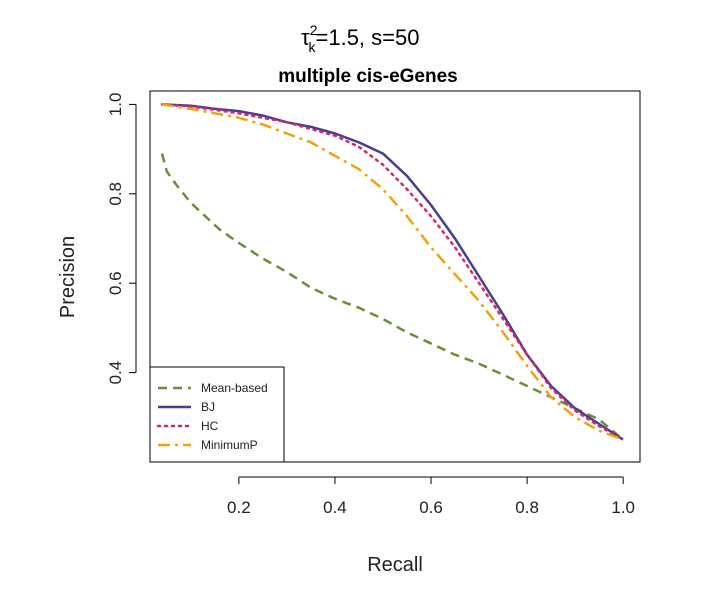 Image resolution: width=715 pixels, height=592 pixels. I want to click on y-tick-label: 1.0, so click(115, 105).